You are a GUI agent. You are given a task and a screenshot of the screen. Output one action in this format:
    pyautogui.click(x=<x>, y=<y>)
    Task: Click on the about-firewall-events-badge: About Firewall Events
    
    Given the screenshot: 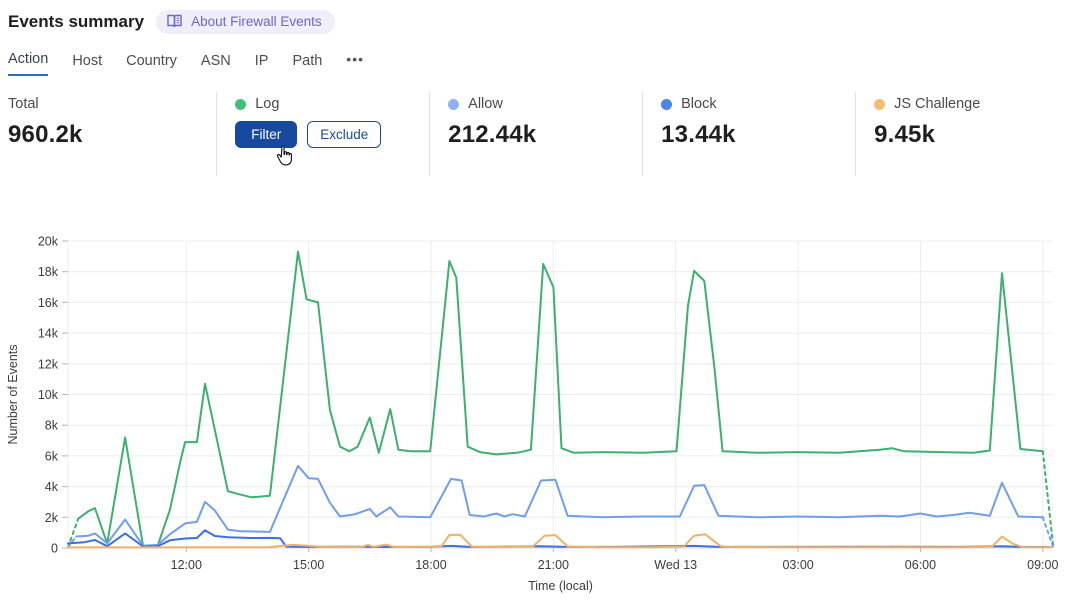 What is the action you would take?
    pyautogui.click(x=245, y=22)
    